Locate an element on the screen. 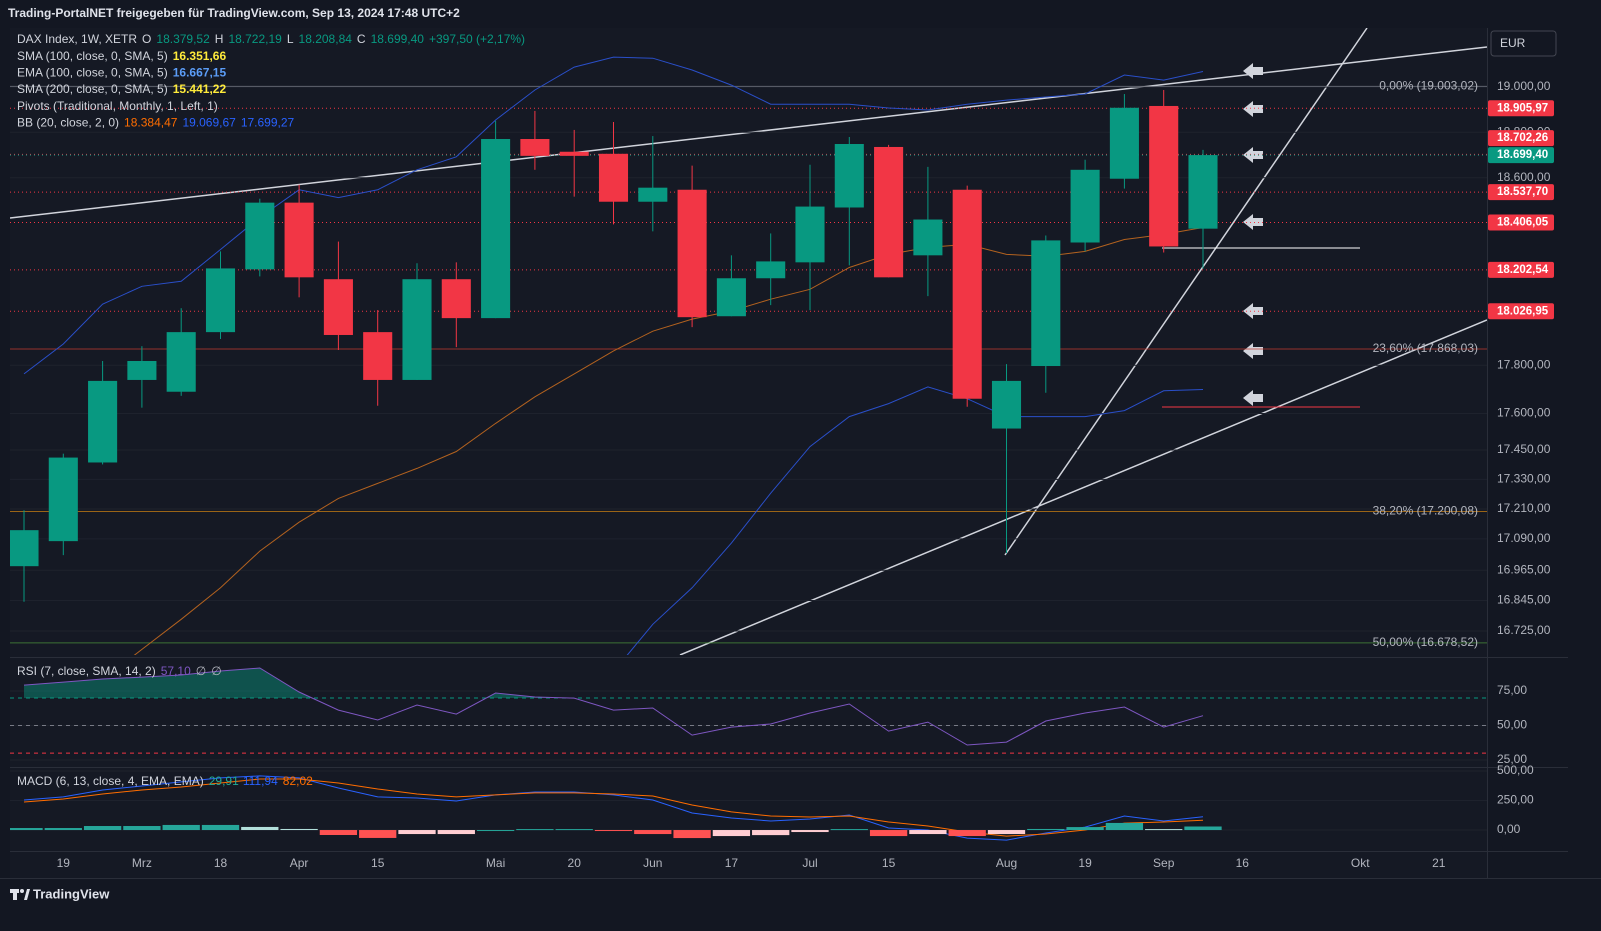 The image size is (1601, 931). price-tag-label: 18.406,05 is located at coordinates (1523, 223).